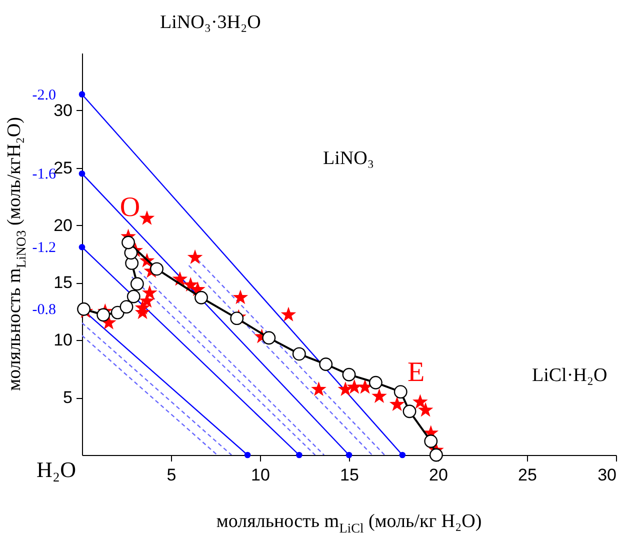 The height and width of the screenshot is (536, 632). What do you see at coordinates (607, 475) in the screenshot?
I see `x-tick-label: 30` at bounding box center [607, 475].